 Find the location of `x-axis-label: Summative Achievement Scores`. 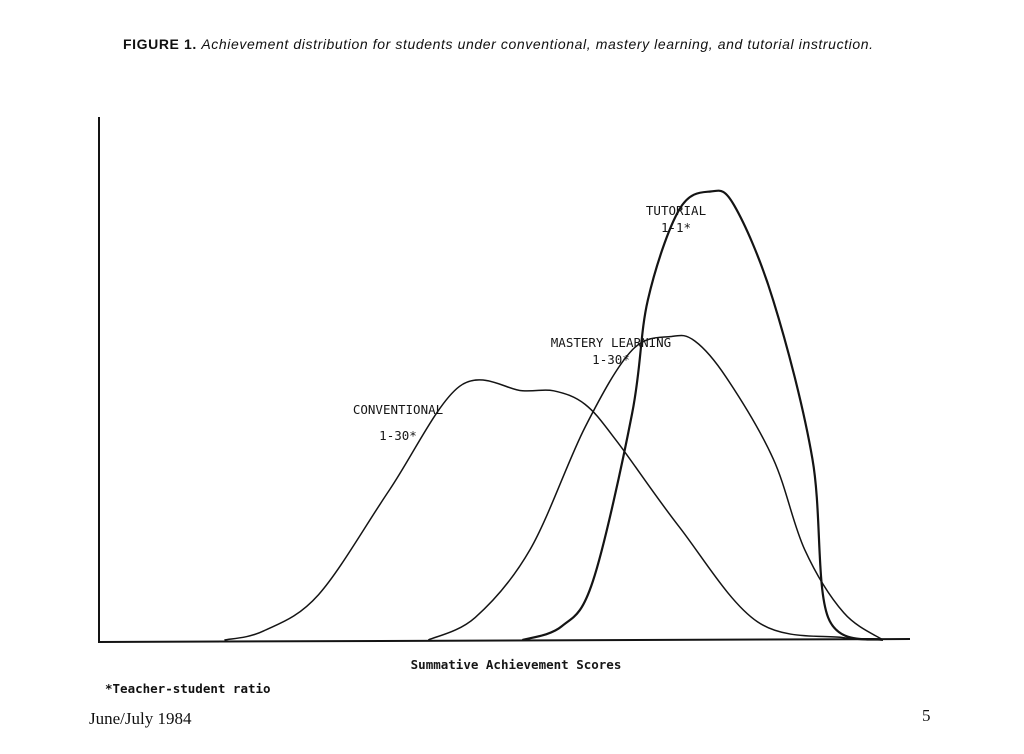

x-axis-label: Summative Achievement Scores is located at coordinates (516, 664).